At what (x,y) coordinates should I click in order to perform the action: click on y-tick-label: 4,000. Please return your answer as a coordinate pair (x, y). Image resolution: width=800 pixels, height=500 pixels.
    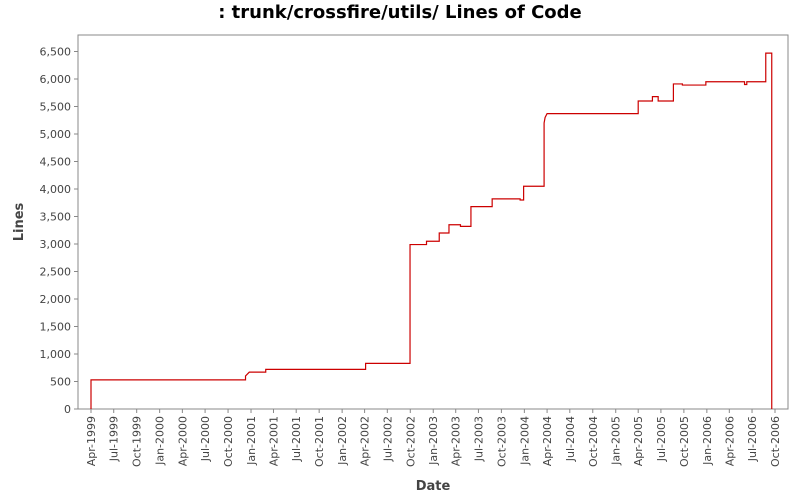
    Looking at the image, I should click on (56, 189).